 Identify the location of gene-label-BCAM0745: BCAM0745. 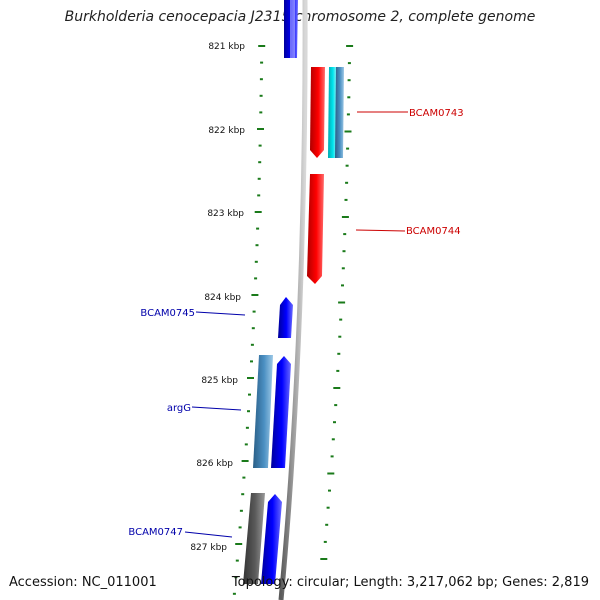
(167, 313).